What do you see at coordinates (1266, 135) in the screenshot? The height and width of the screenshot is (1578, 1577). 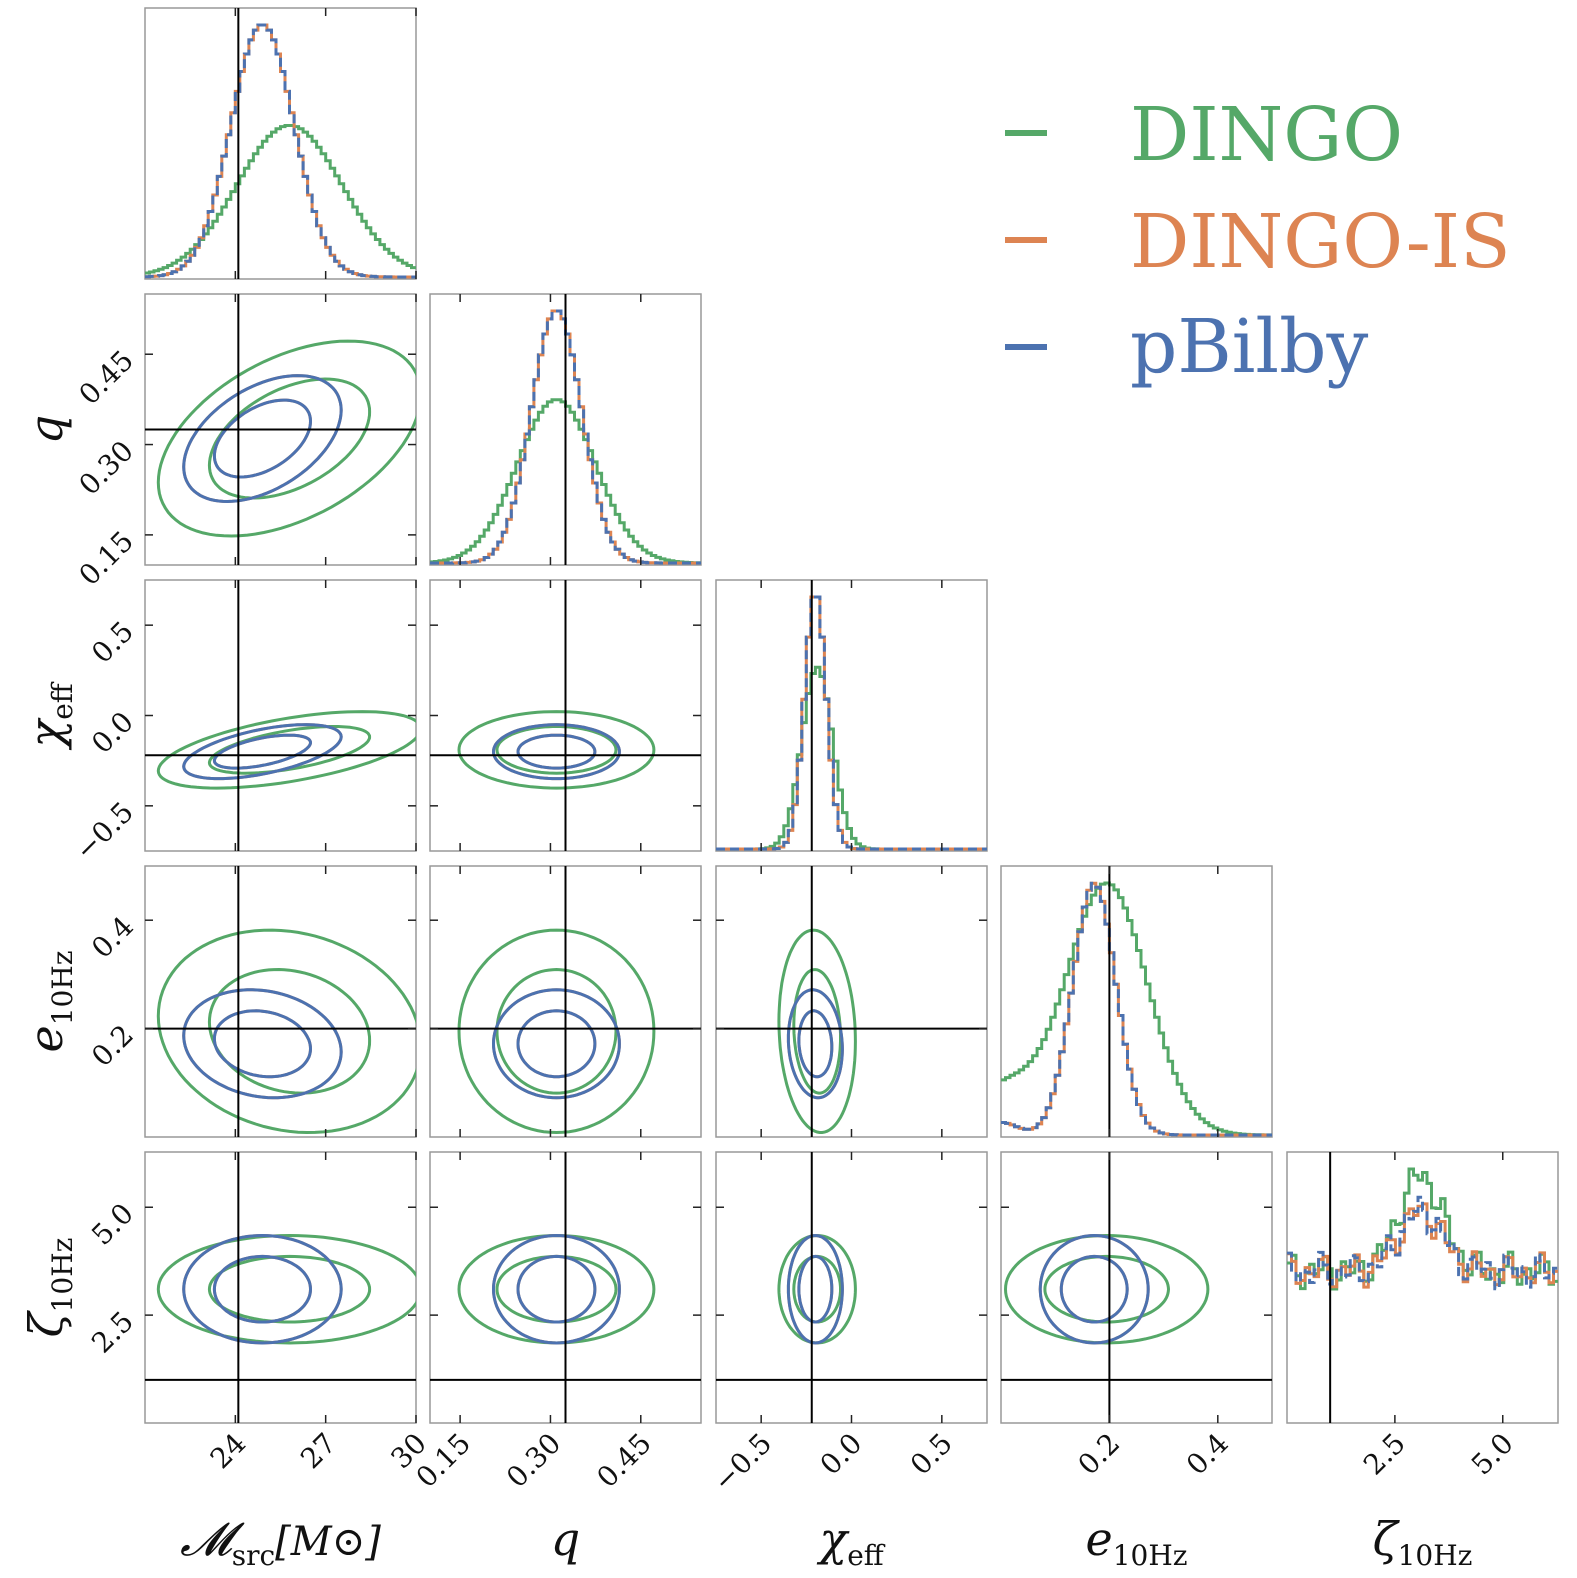 I see `legend-label-dingo: DINGO` at bounding box center [1266, 135].